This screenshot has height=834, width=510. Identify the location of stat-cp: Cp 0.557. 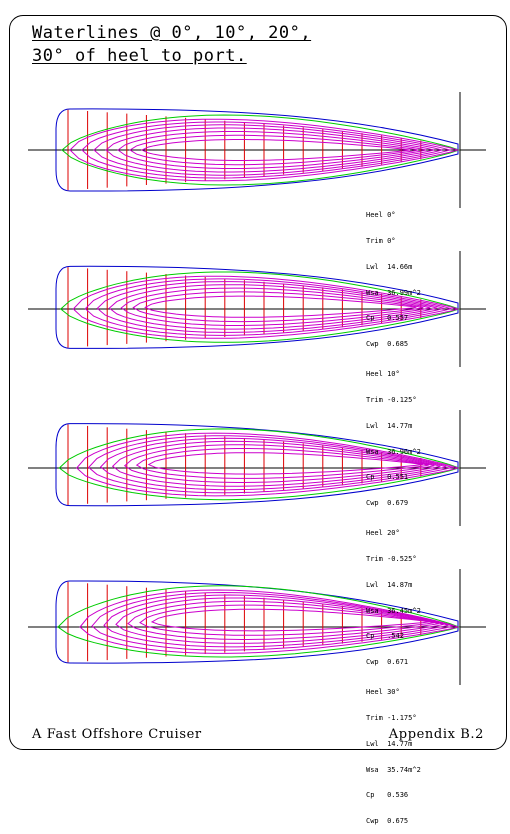
(387, 318).